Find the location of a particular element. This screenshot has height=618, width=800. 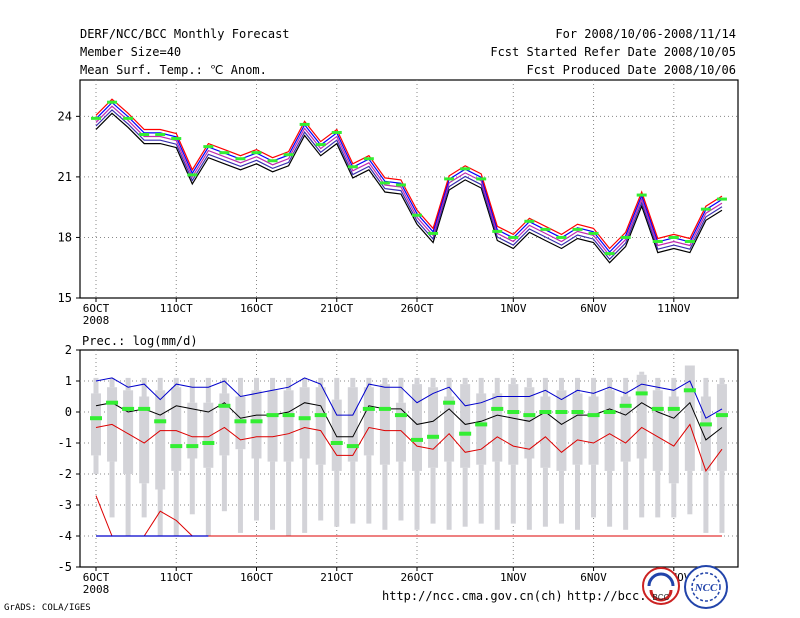

y-tick-label: -1 is located at coordinates (65, 443).